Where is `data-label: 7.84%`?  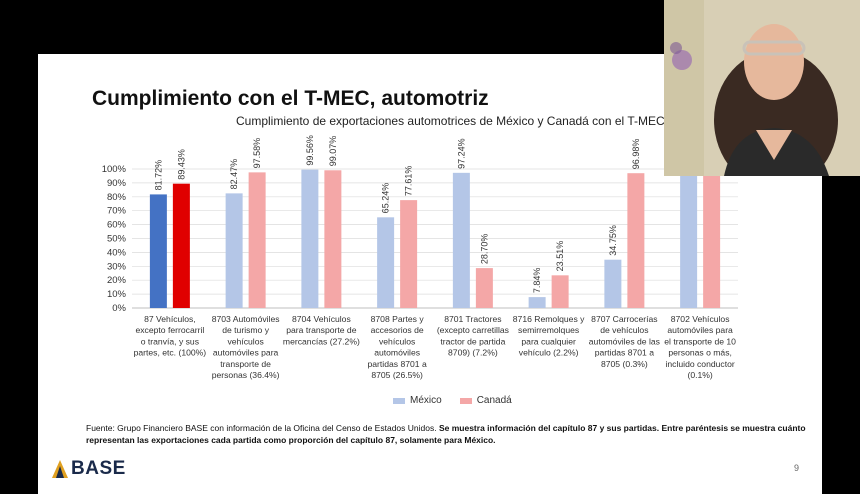 data-label: 7.84% is located at coordinates (537, 281).